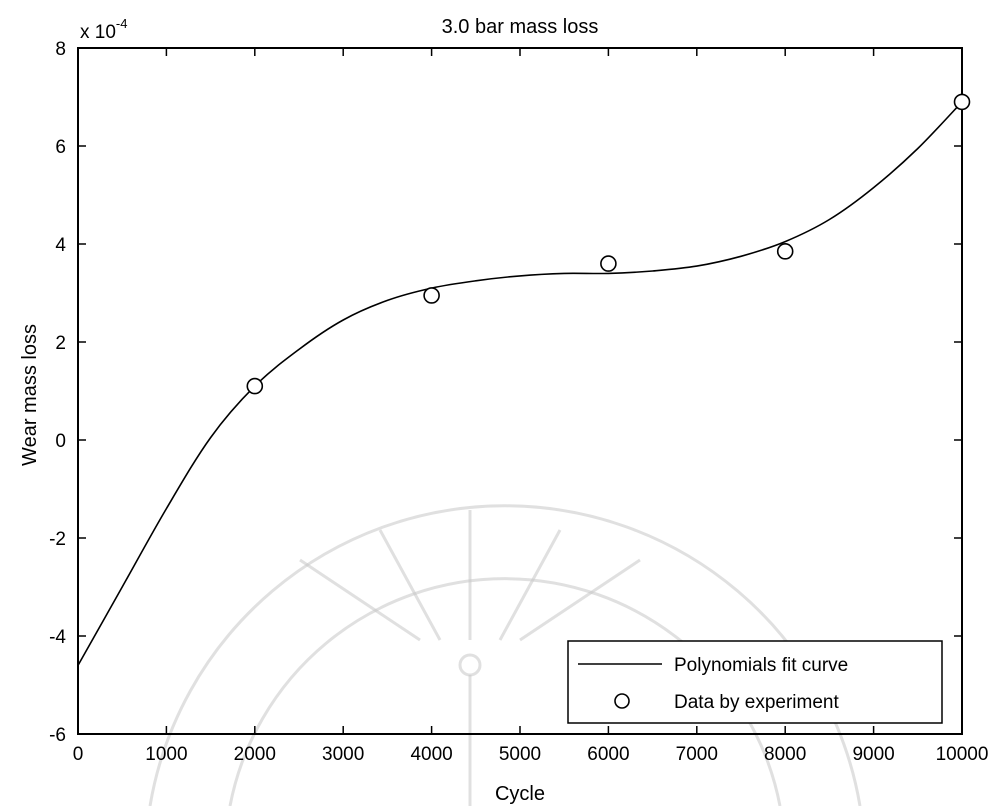 This screenshot has width=994, height=806. Describe the element at coordinates (697, 754) in the screenshot. I see `x-tick-label: 7000` at that location.